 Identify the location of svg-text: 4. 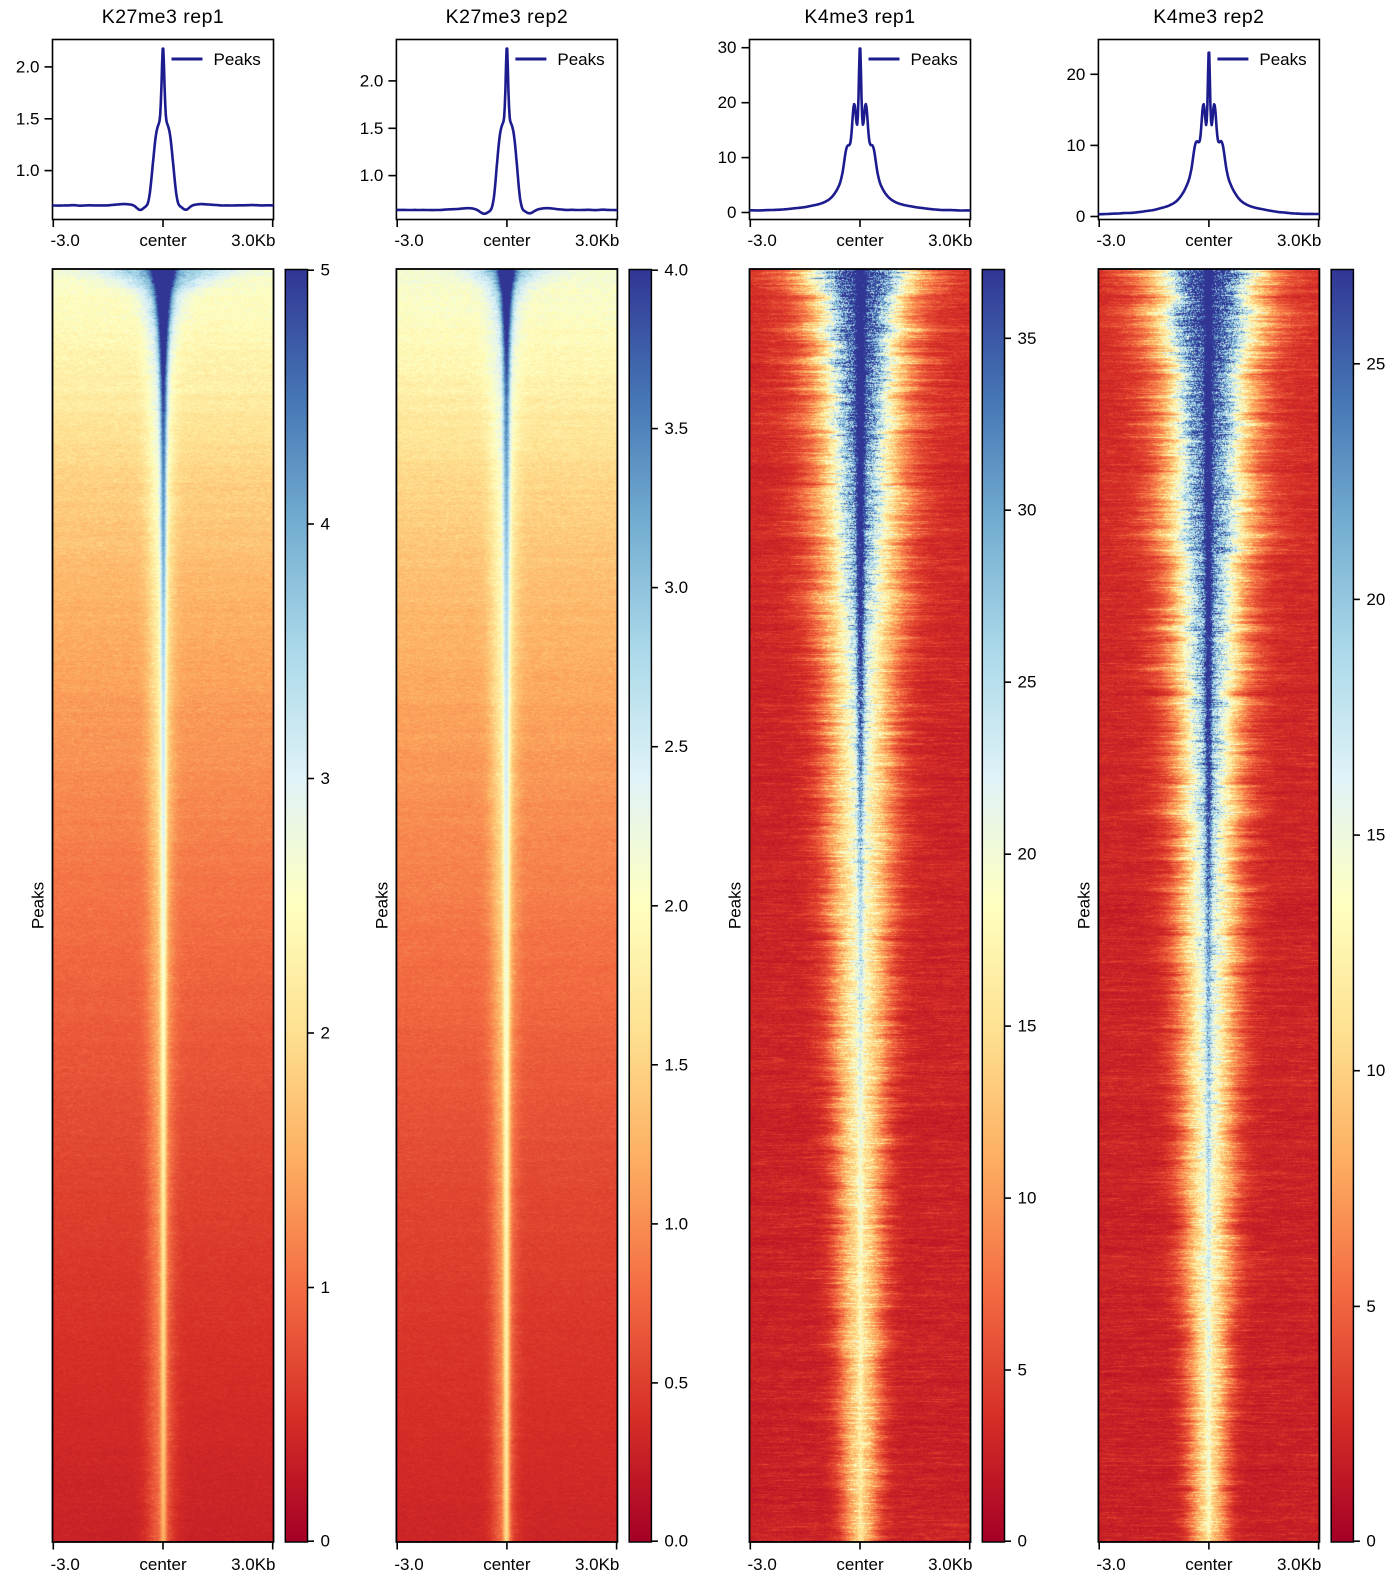
(325, 524).